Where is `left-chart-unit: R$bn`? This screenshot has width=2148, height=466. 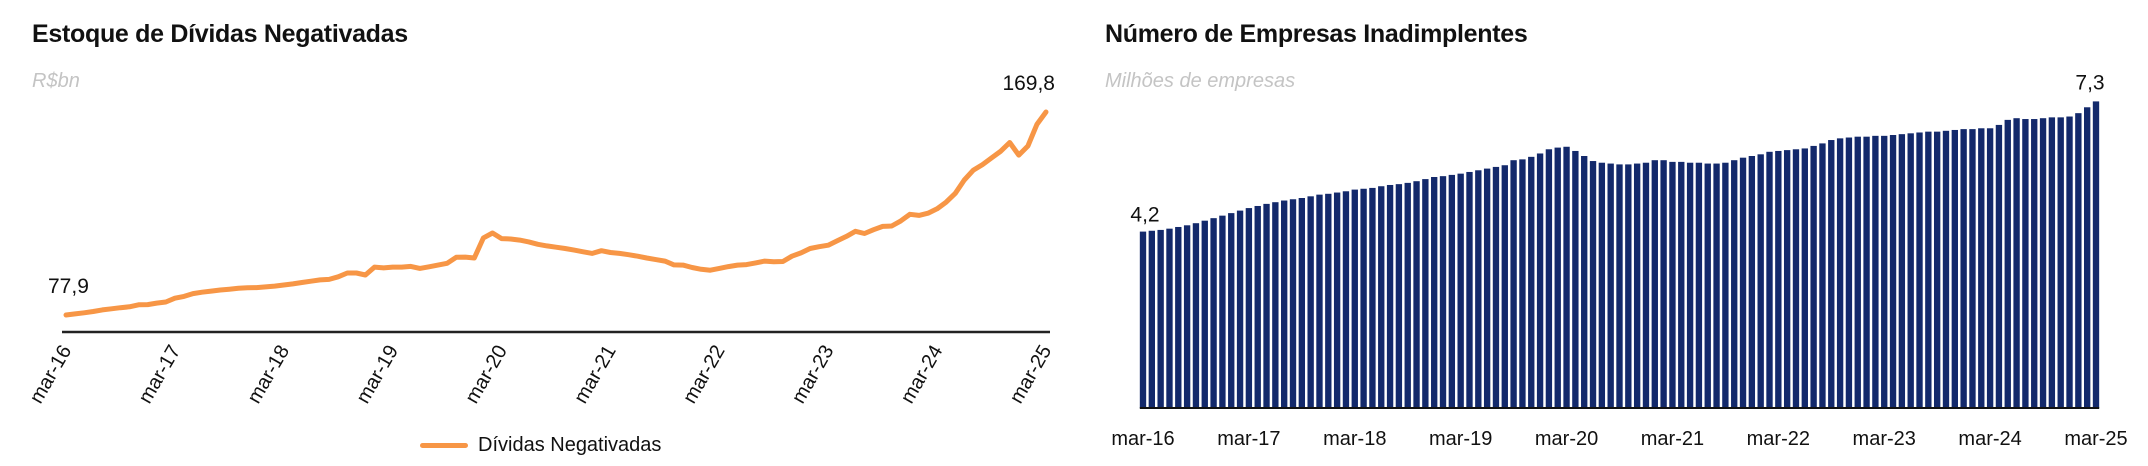 left-chart-unit: R$bn is located at coordinates (56, 81).